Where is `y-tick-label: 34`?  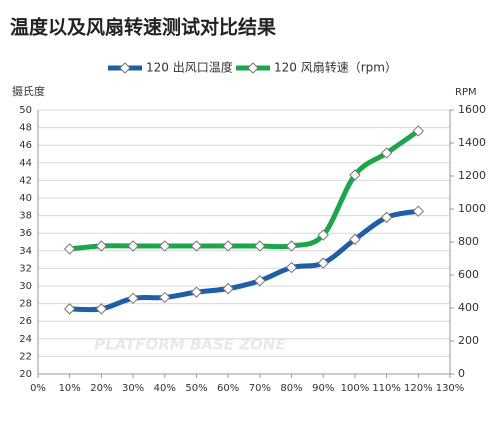 y-tick-label: 34 is located at coordinates (25, 251).